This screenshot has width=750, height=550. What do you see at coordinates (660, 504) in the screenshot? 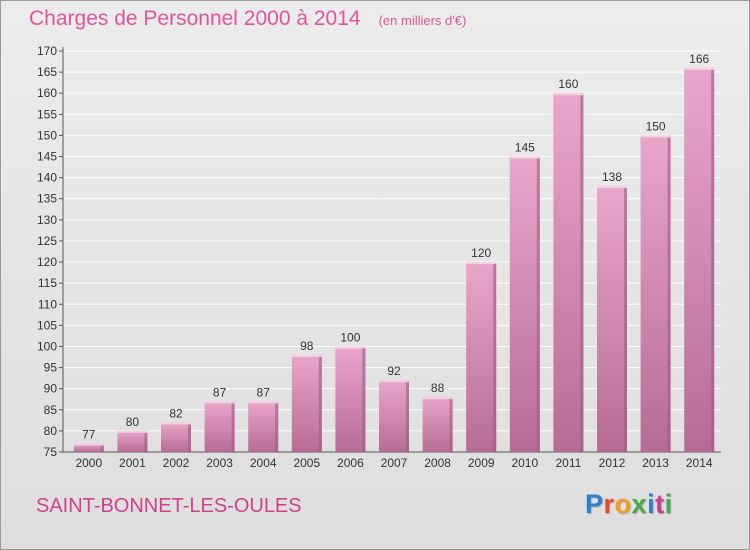
I see `logo-letter: t` at bounding box center [660, 504].